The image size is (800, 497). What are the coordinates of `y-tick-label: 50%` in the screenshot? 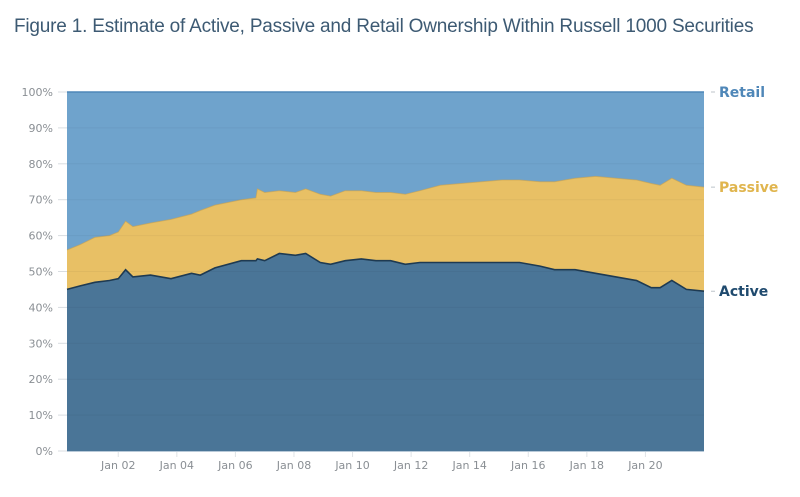 It's located at (41, 272).